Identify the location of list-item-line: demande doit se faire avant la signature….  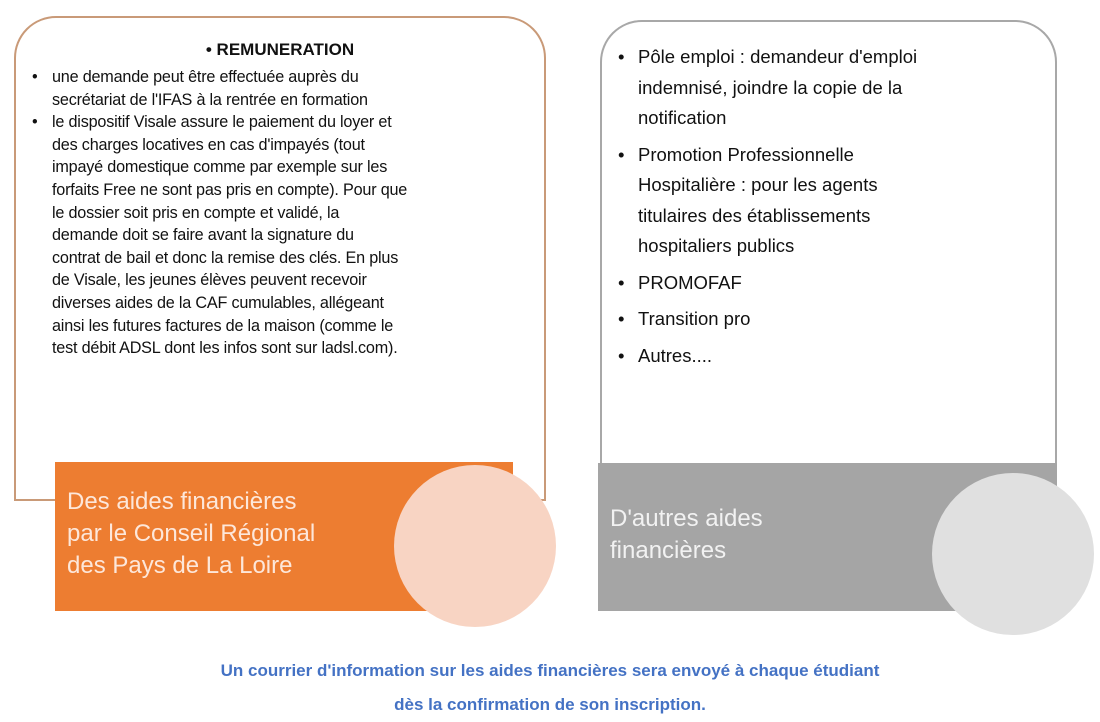
(203, 235).